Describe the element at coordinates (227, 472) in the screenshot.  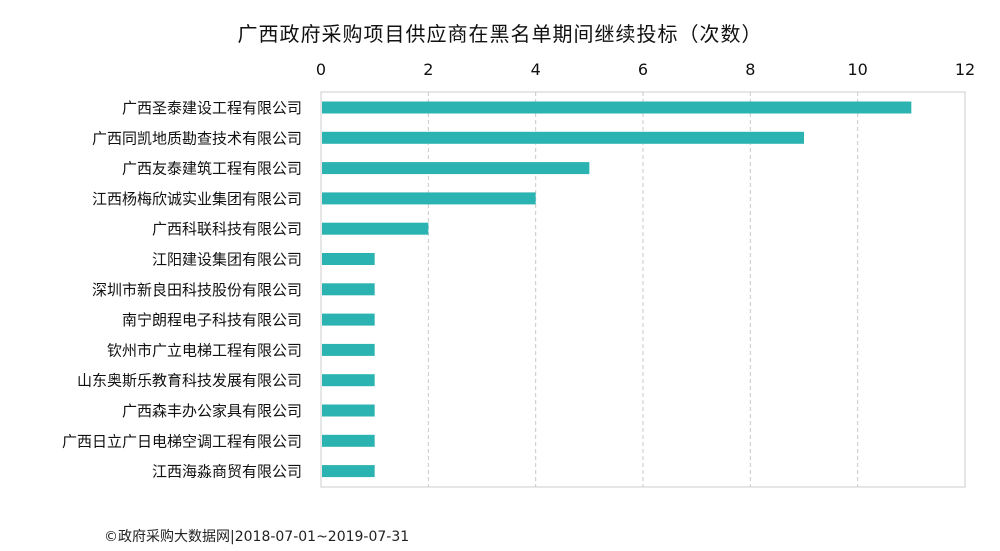
I see `category-label: 江西海淼商贸有限公司` at that location.